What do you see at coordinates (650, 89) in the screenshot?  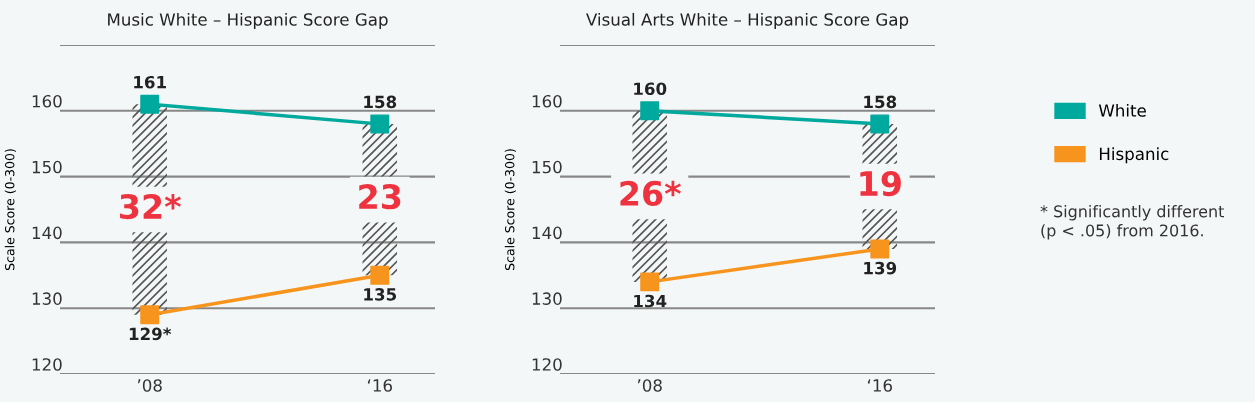 I see `data-label: 160` at bounding box center [650, 89].